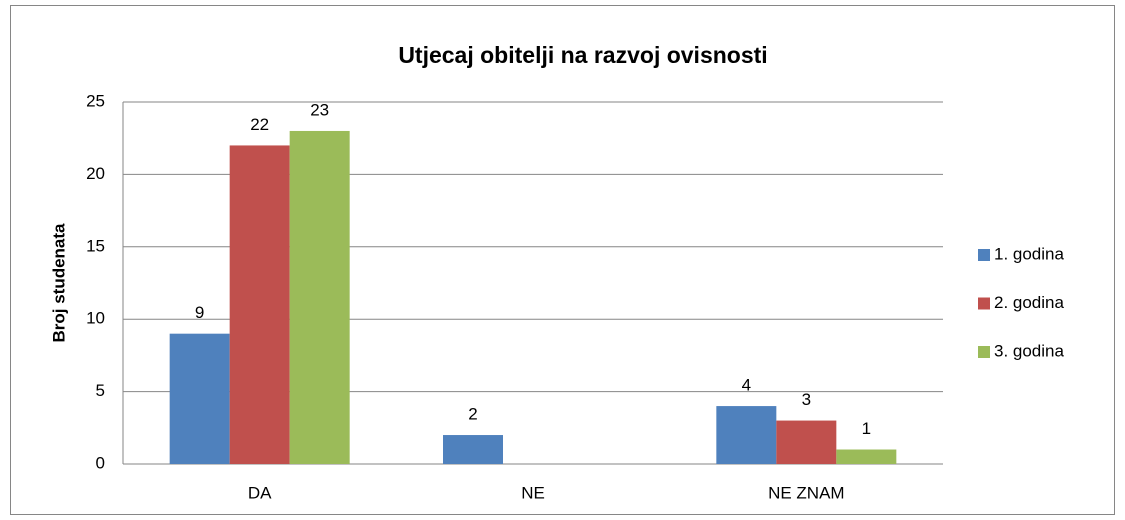 The height and width of the screenshot is (520, 1125). What do you see at coordinates (95, 173) in the screenshot?
I see `y-tick-label: 20` at bounding box center [95, 173].